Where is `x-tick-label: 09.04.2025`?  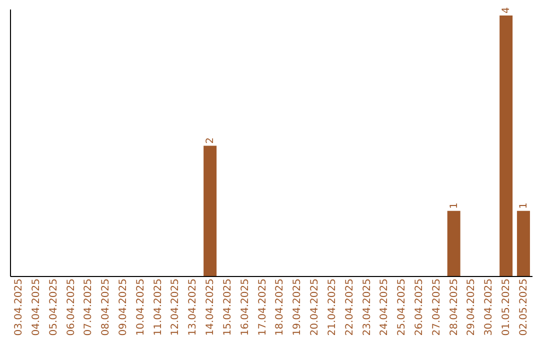
x-tick-label: 09.04.2025 is located at coordinates (123, 307).